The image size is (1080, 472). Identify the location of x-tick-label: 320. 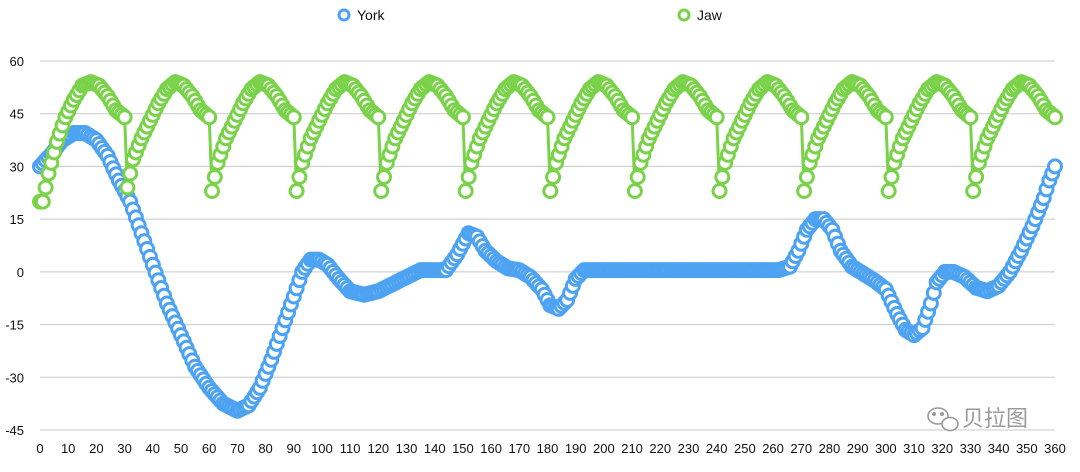
(942, 448).